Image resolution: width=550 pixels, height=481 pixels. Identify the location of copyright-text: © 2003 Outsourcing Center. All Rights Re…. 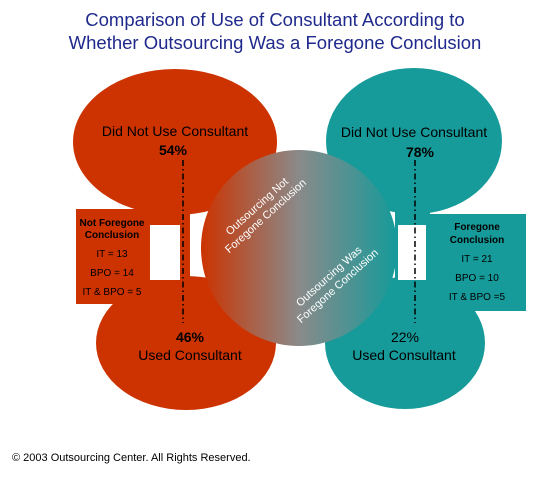
(131, 458).